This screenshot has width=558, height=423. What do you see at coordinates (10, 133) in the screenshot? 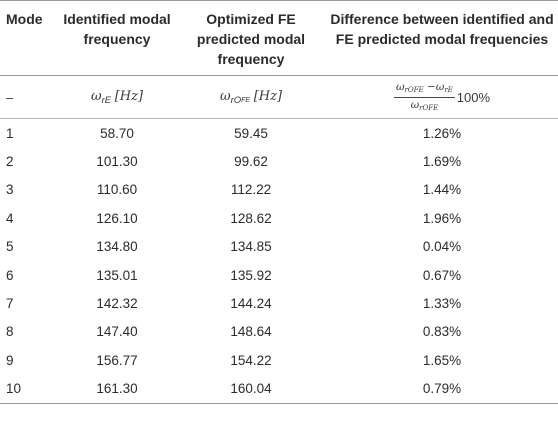
I see `cell-mode: 1` at bounding box center [10, 133].